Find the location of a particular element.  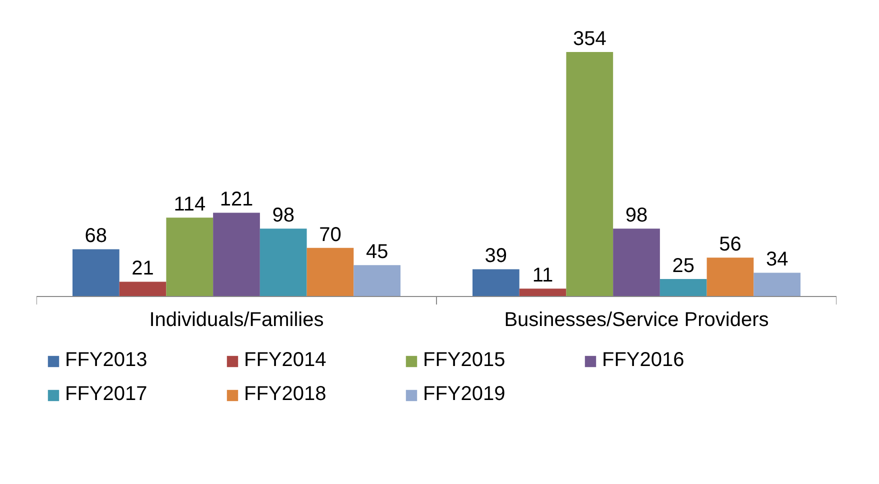

legend-label: FFY2019 is located at coordinates (464, 394).